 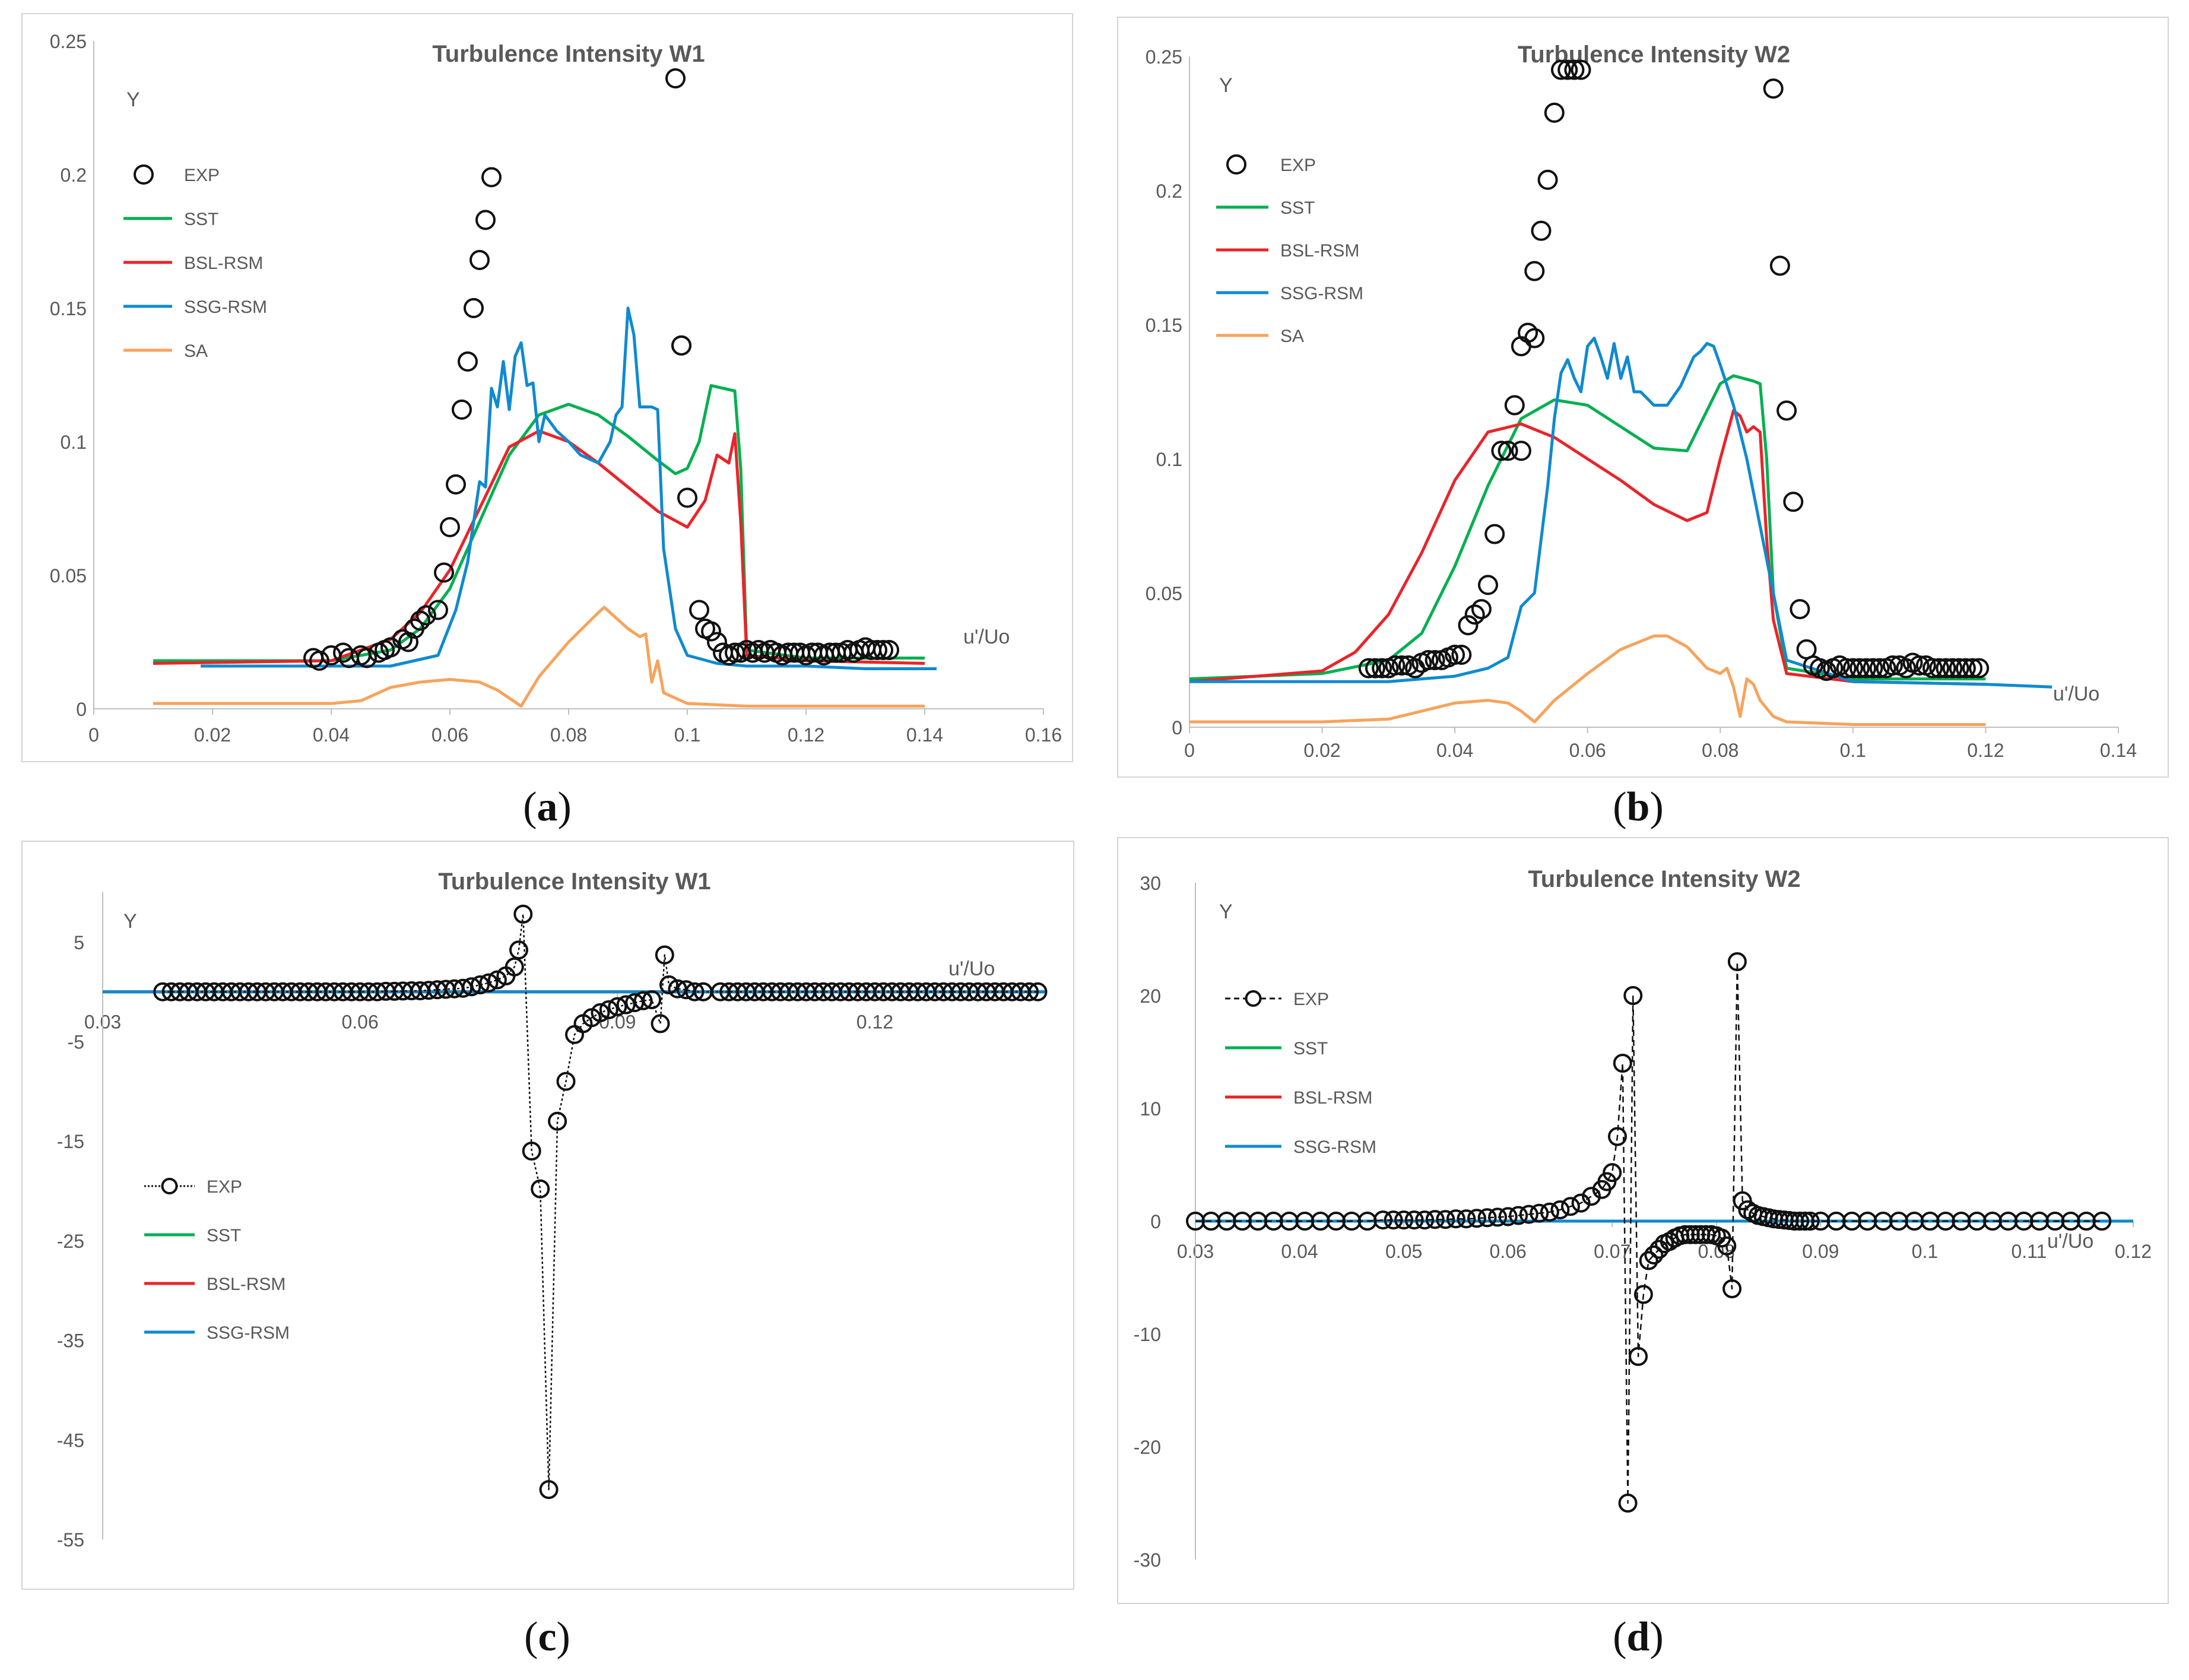 I want to click on x-tick-label: 0.11, so click(x=2029, y=1251).